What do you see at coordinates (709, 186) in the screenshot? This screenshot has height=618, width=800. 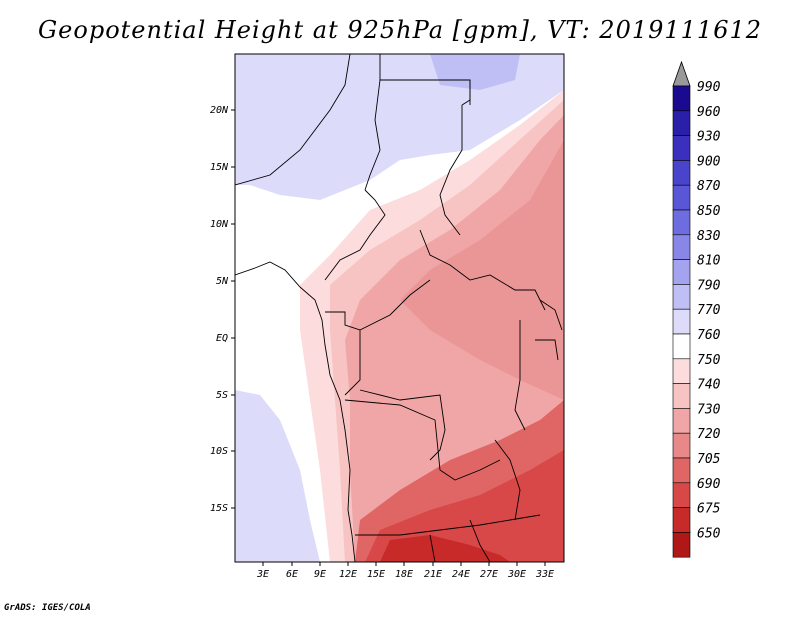 I see `colorbar-label: 870` at bounding box center [709, 186].